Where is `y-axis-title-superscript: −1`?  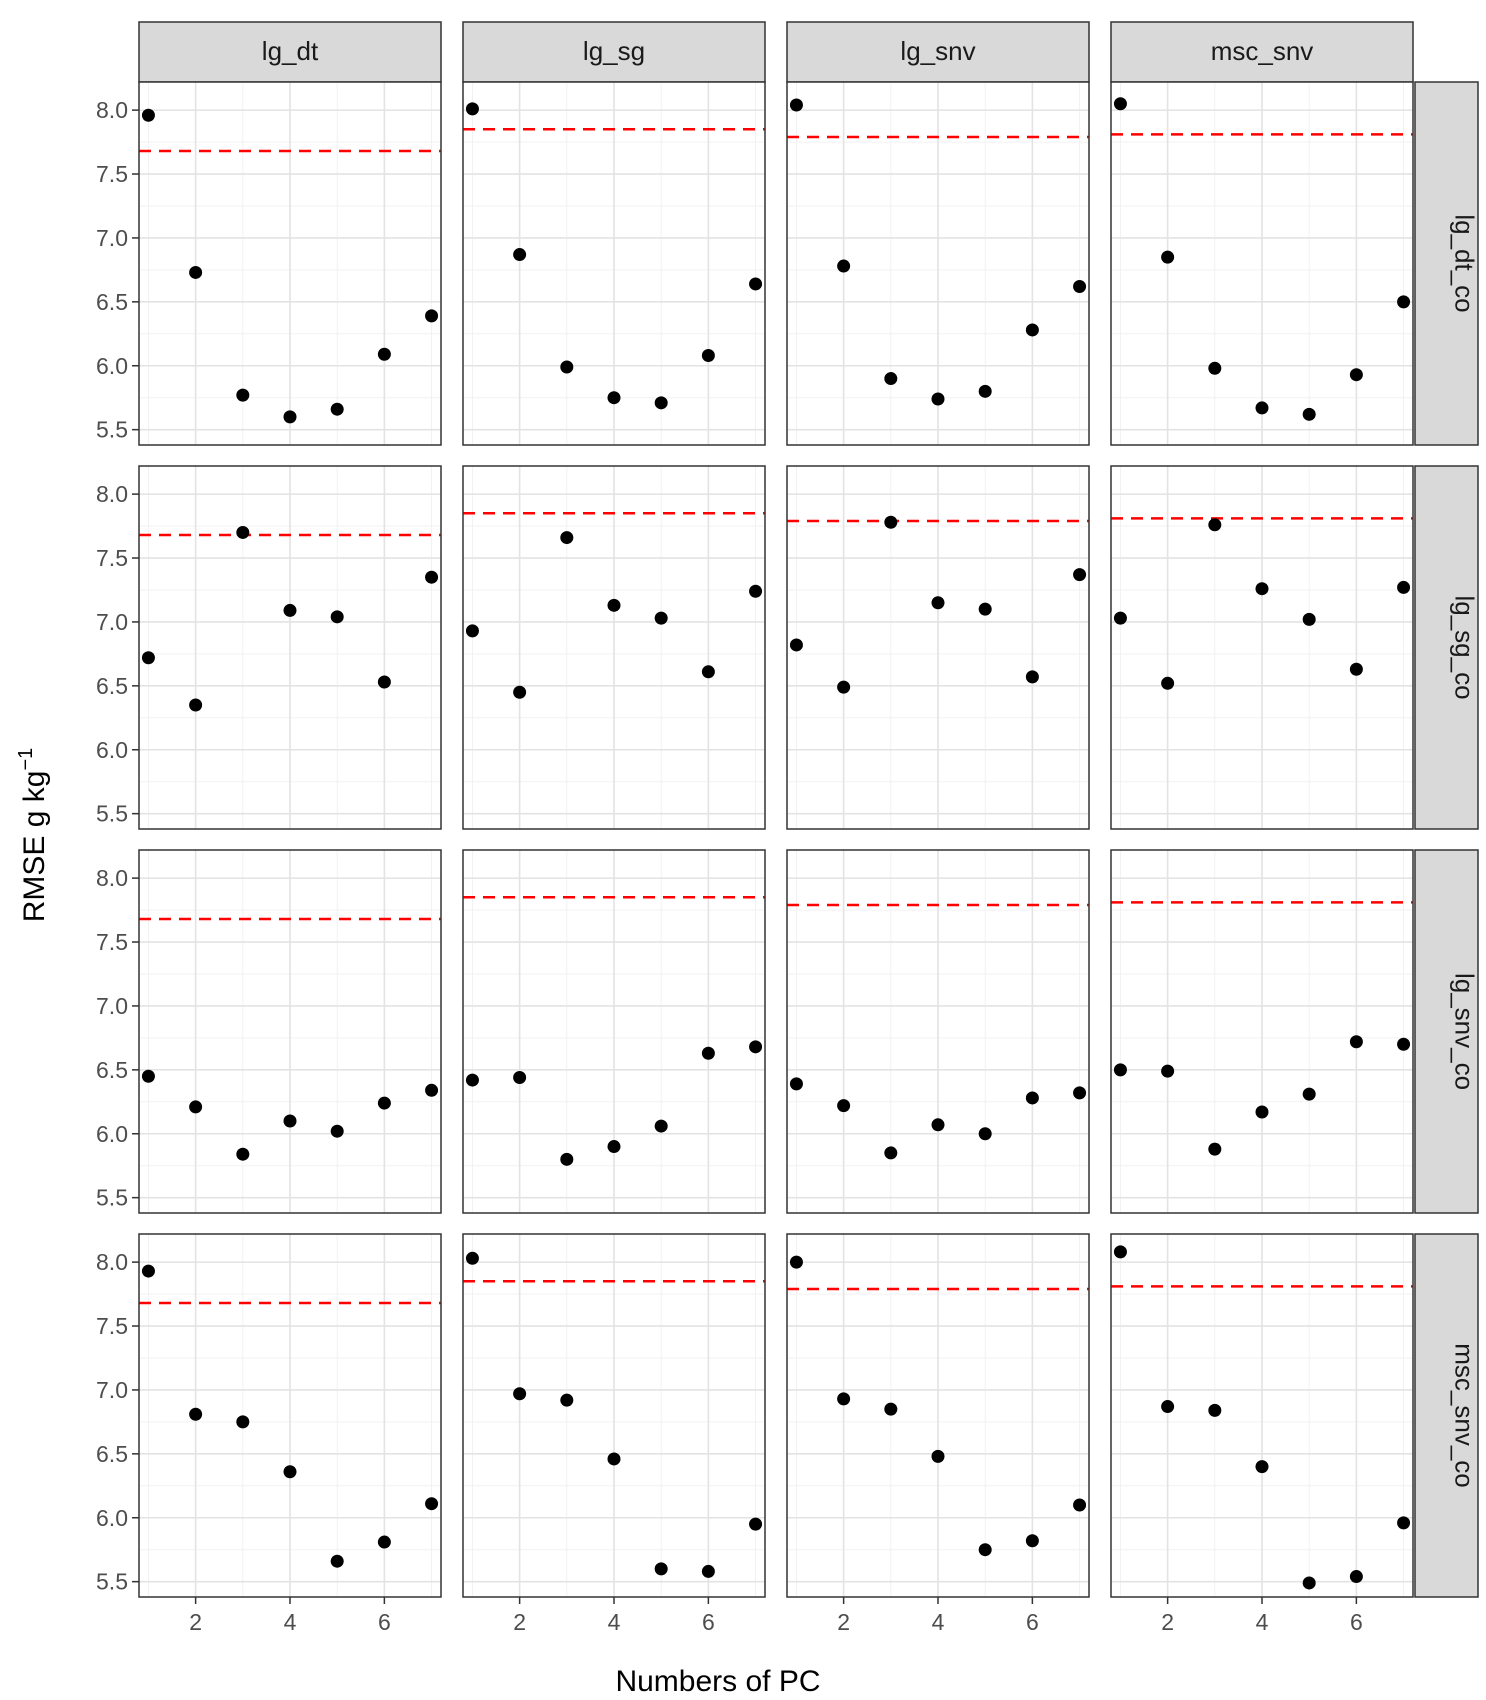 y-axis-title-superscript: −1 is located at coordinates (26, 759).